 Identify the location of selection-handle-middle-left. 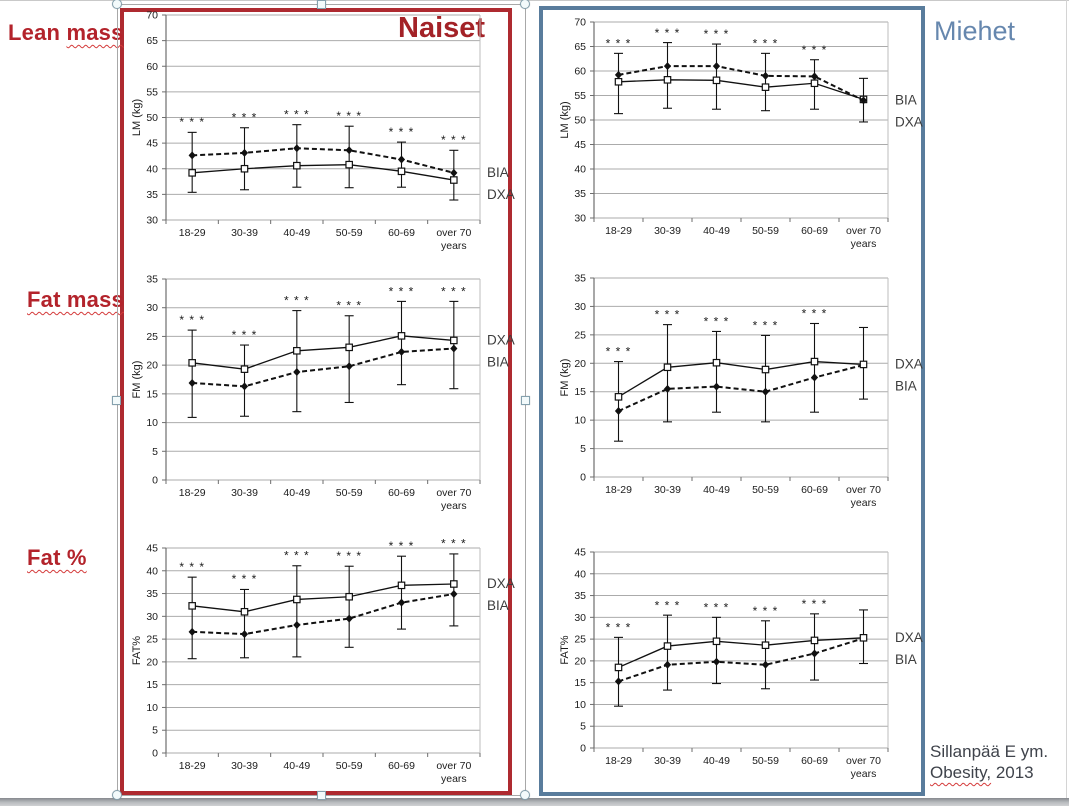
(116, 400).